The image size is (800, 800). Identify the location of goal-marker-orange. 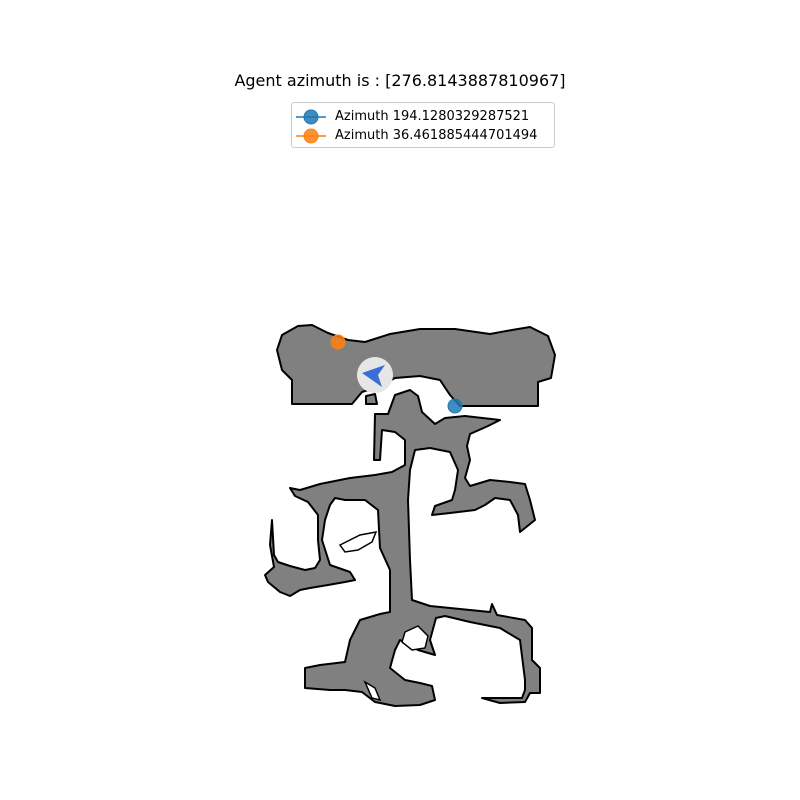
(338, 342).